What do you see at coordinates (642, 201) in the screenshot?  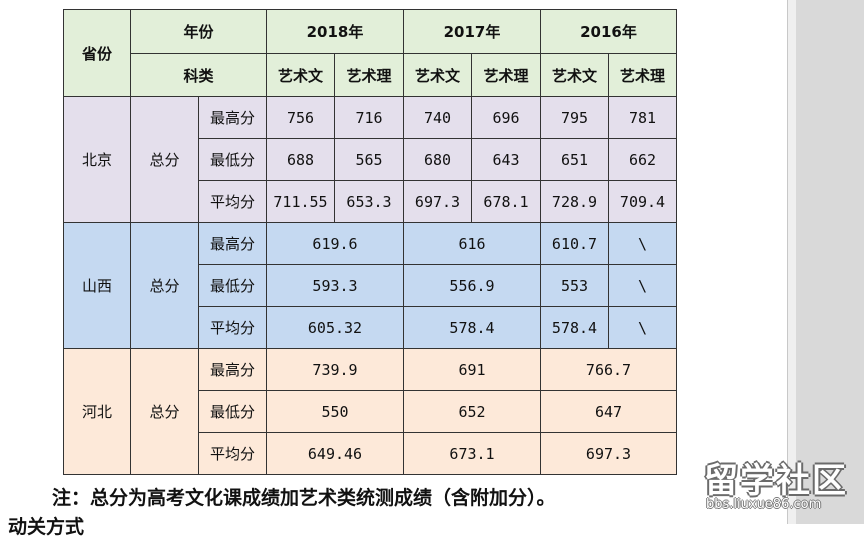 I see `score-cell: 709.4` at bounding box center [642, 201].